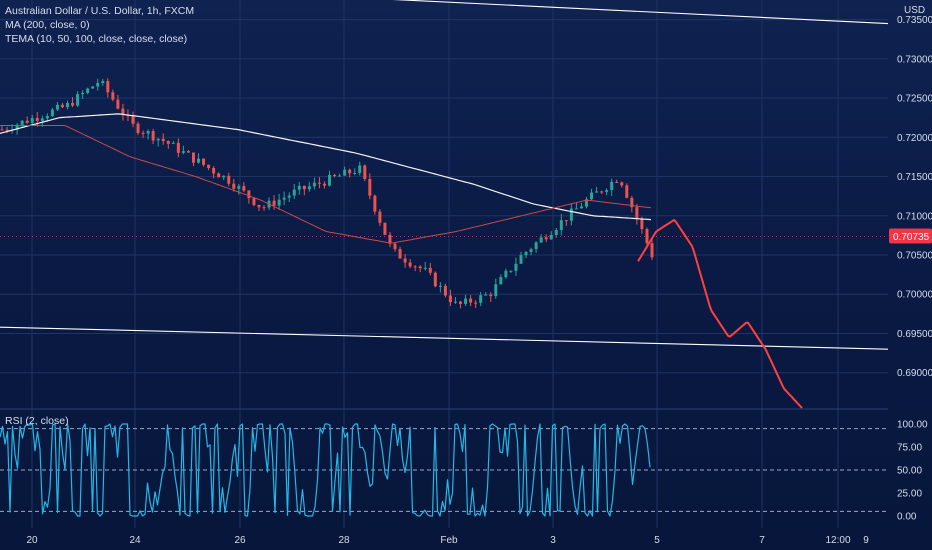  What do you see at coordinates (37, 421) in the screenshot?
I see `rsi-legend: RSI (2, close)` at bounding box center [37, 421].